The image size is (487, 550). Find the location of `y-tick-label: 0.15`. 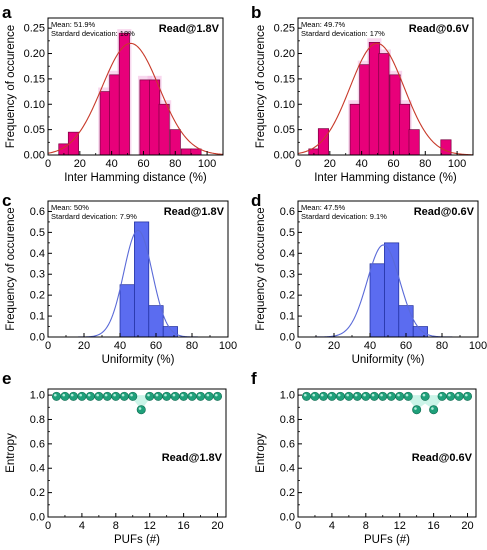

y-tick-label: 0.15 is located at coordinates (284, 79).